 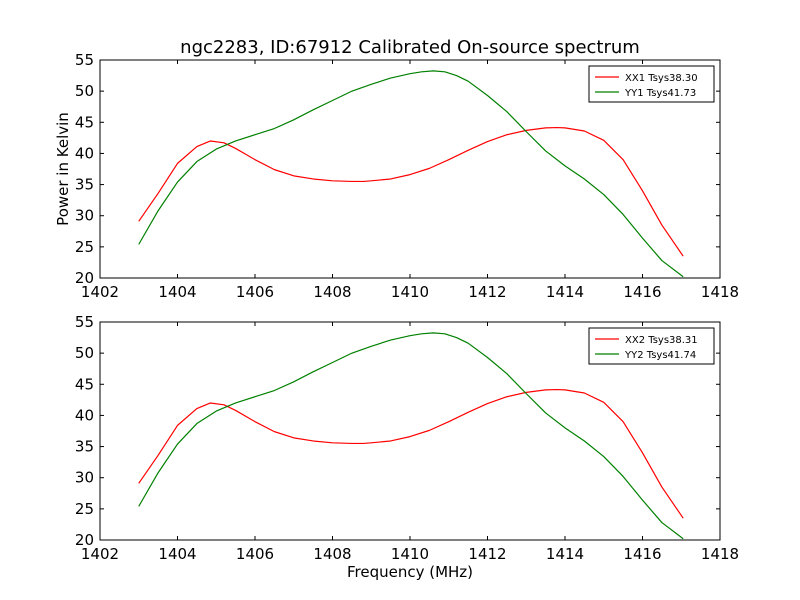 What do you see at coordinates (661, 340) in the screenshot?
I see `legend-label: XX2 Tsys38.31` at bounding box center [661, 340].